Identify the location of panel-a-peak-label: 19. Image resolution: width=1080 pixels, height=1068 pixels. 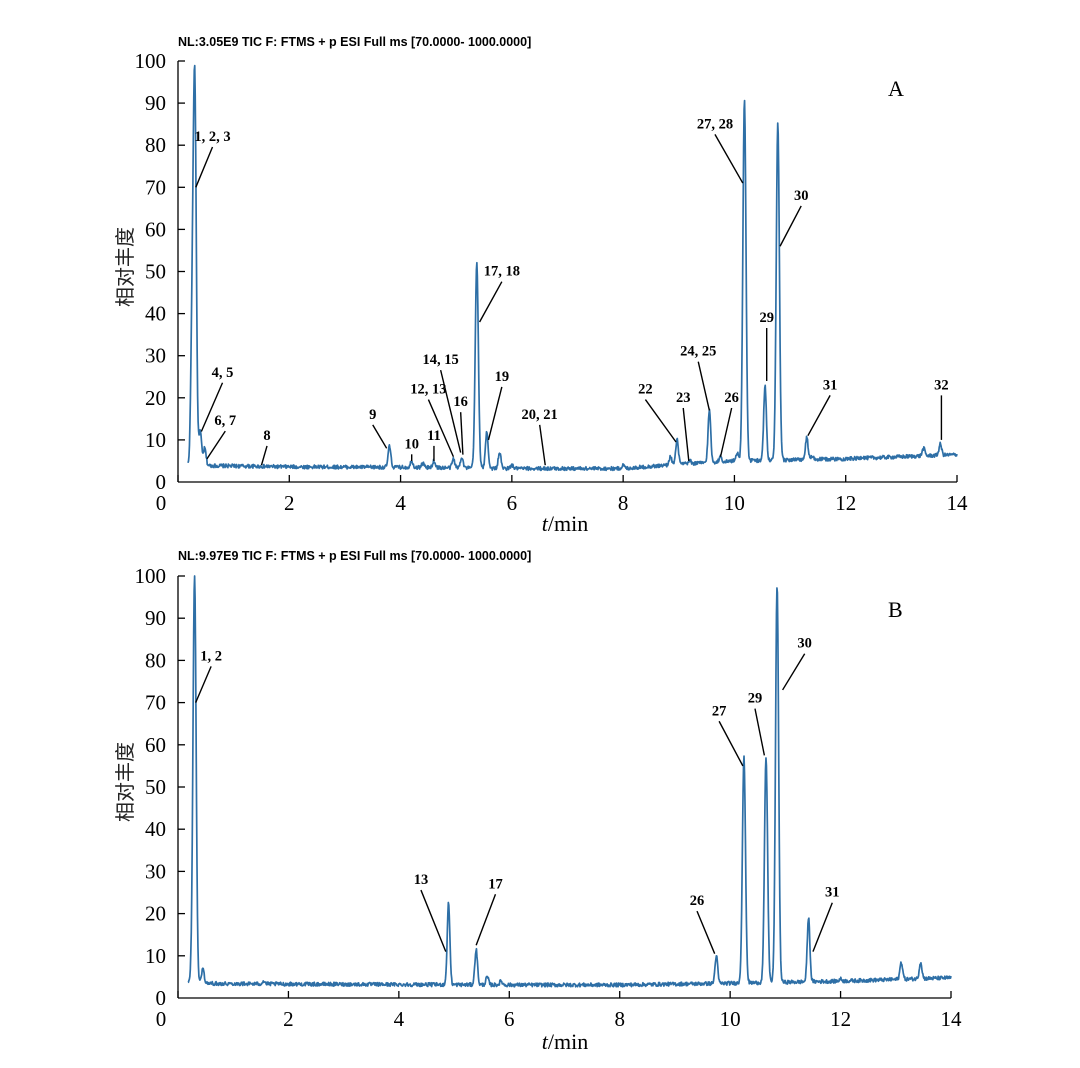
(502, 377).